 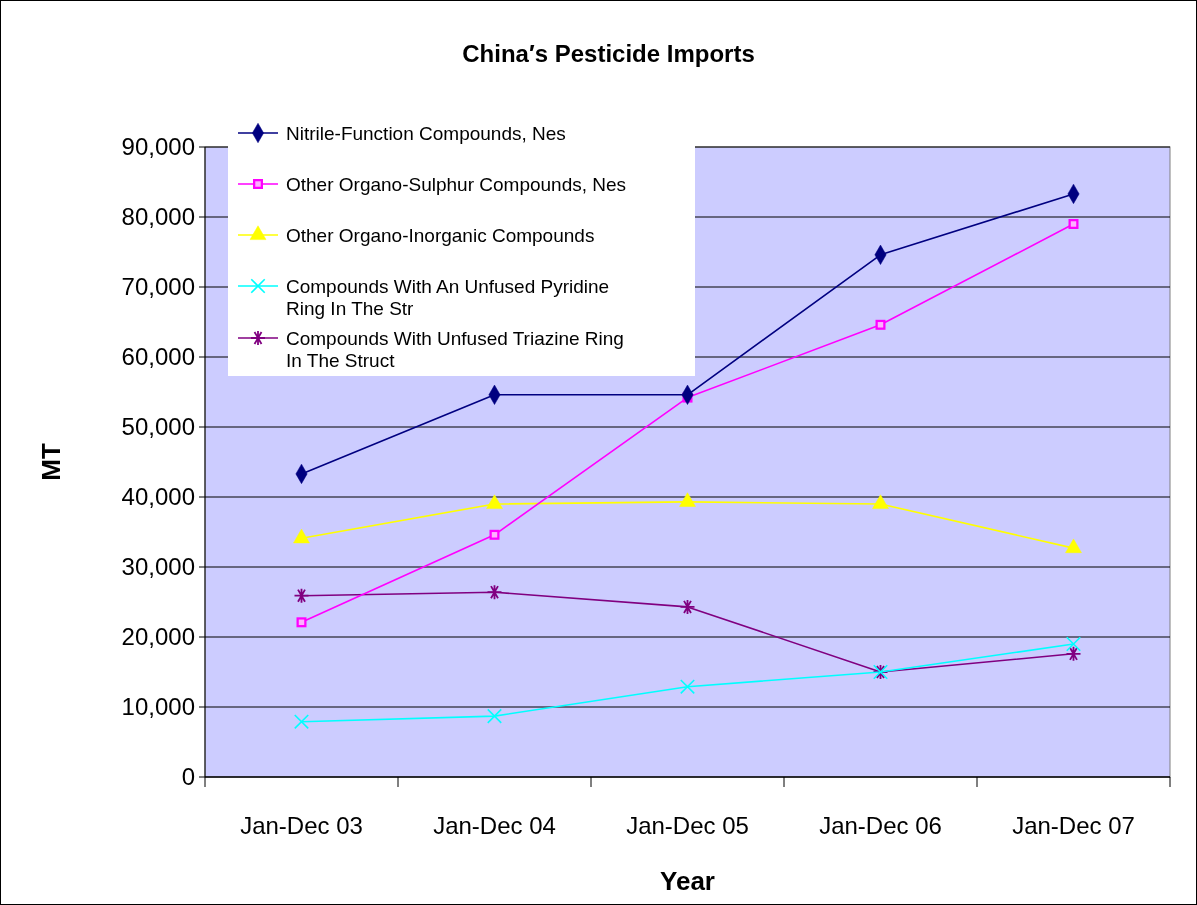 What do you see at coordinates (608, 53) in the screenshot?
I see `chart-title: China′s Pesticide Imports` at bounding box center [608, 53].